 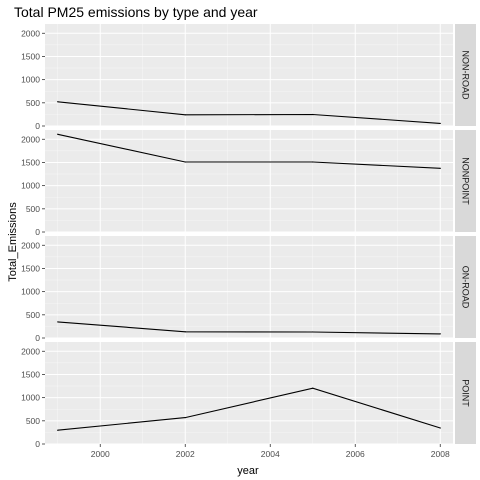 I want to click on x-axis: 2000 2002 2004 2006 2008, so click(x=270, y=451).